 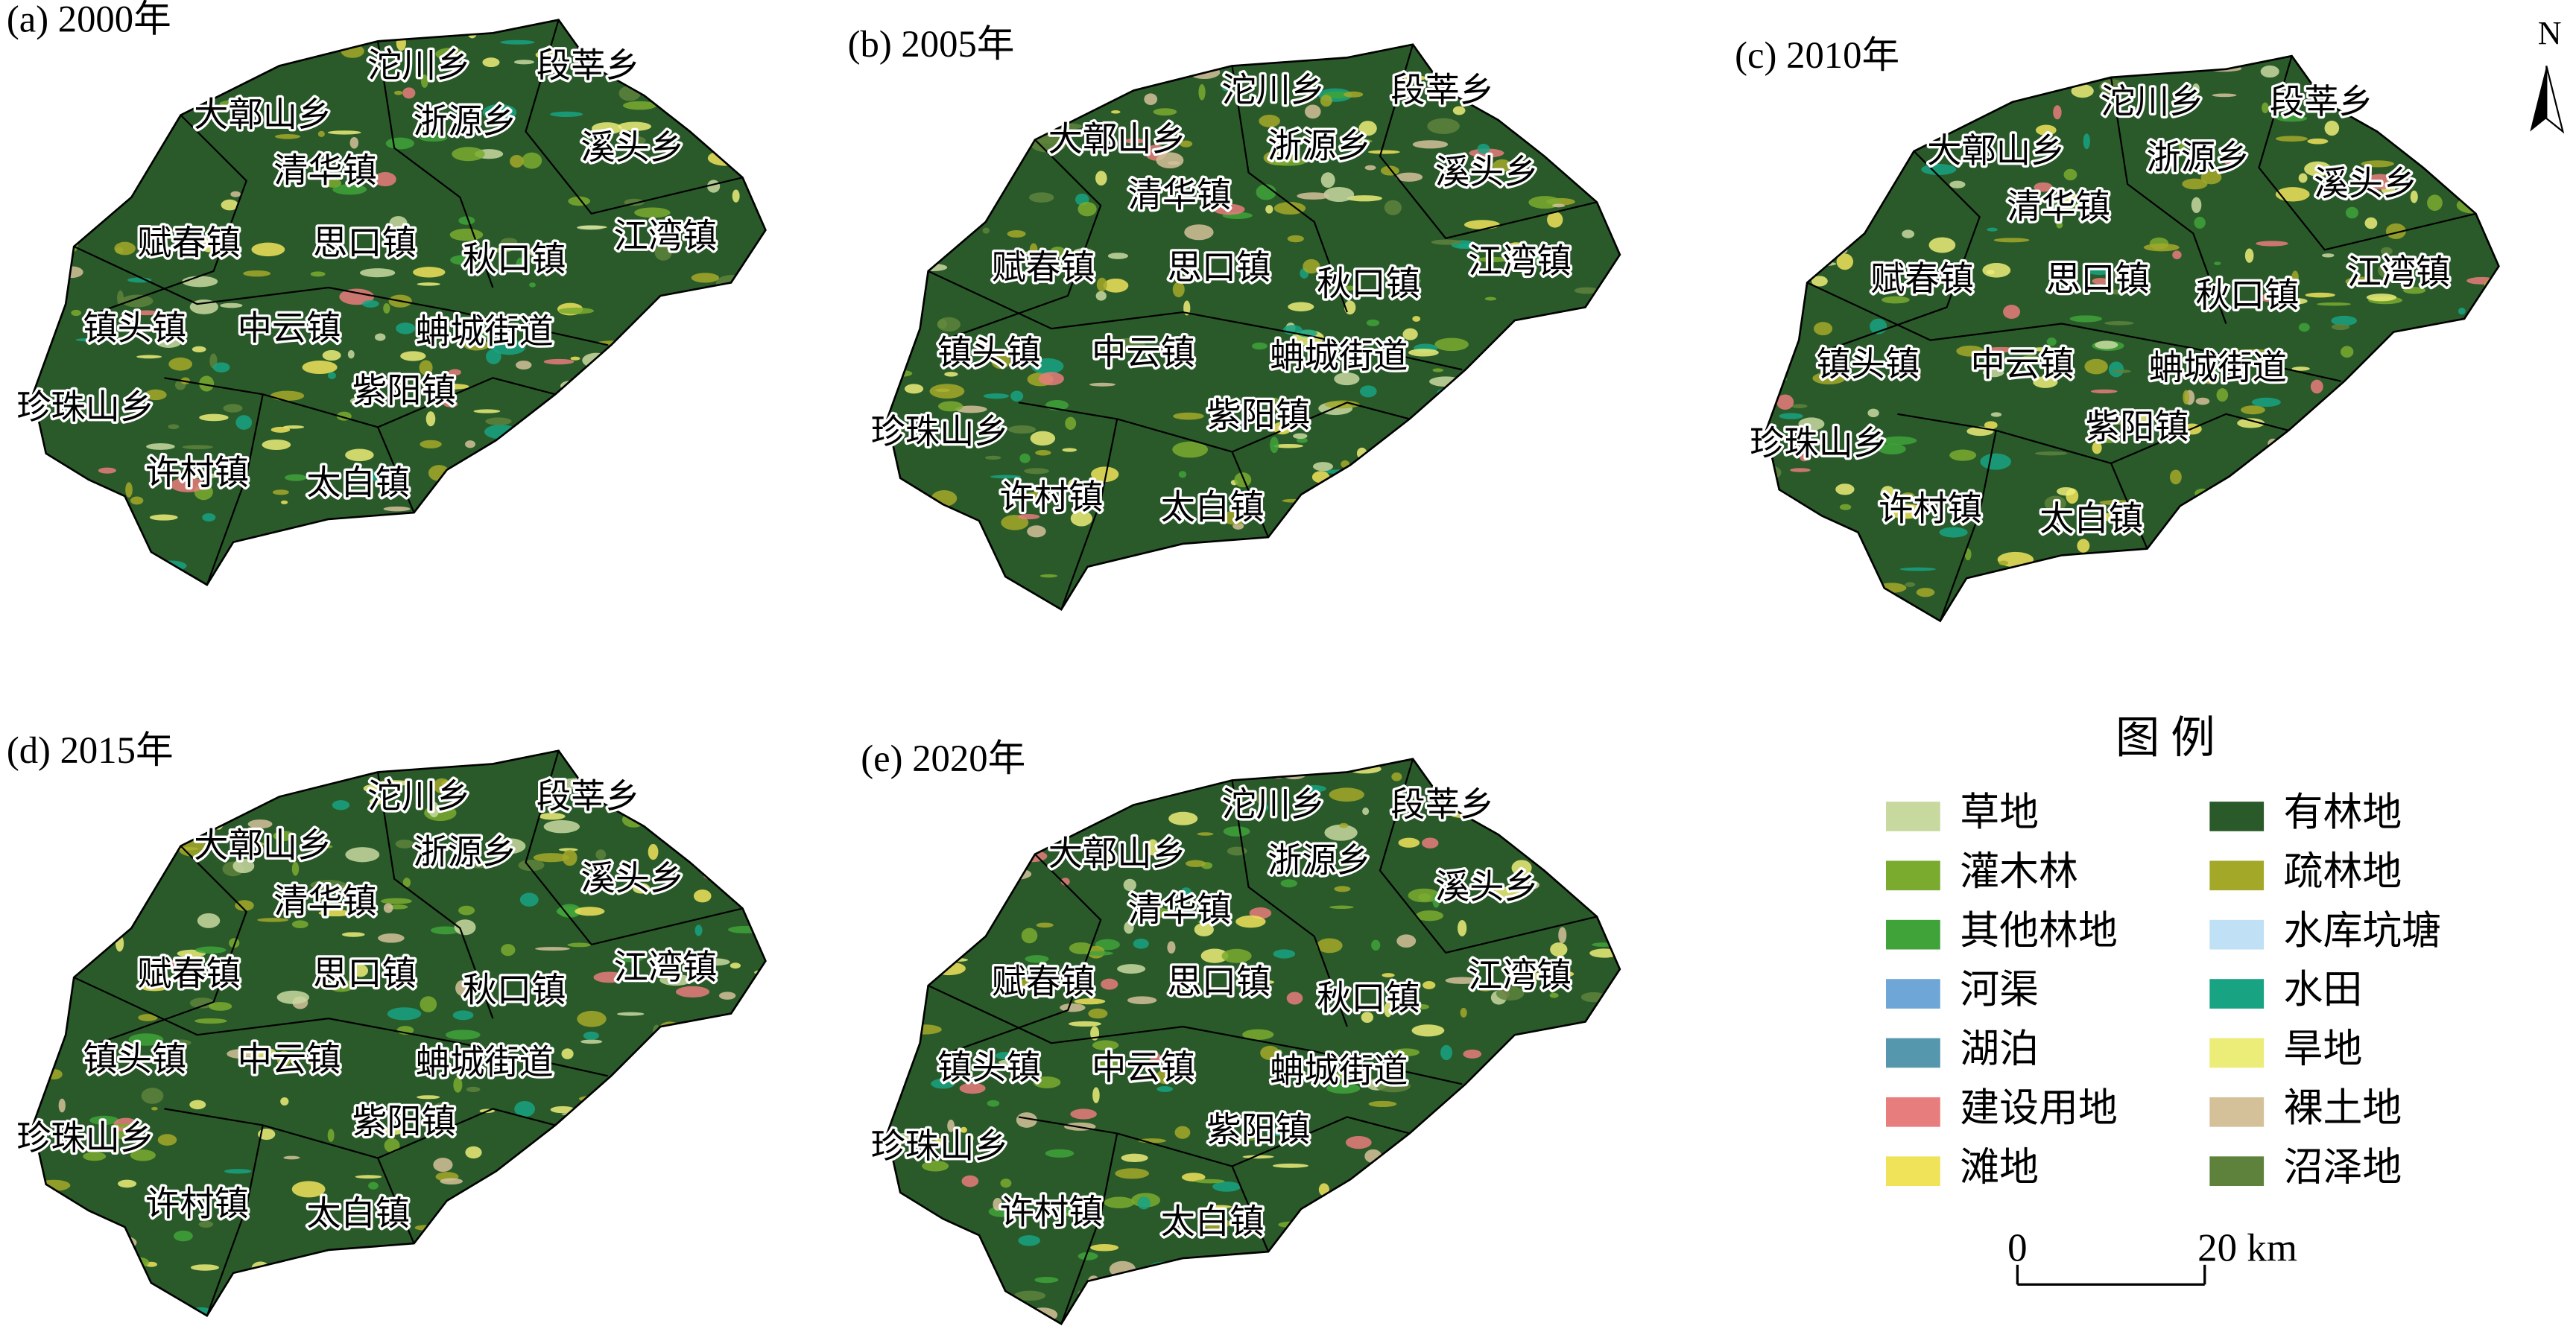 I want to click on panel-title: (c) 2010年, so click(x=1817, y=55).